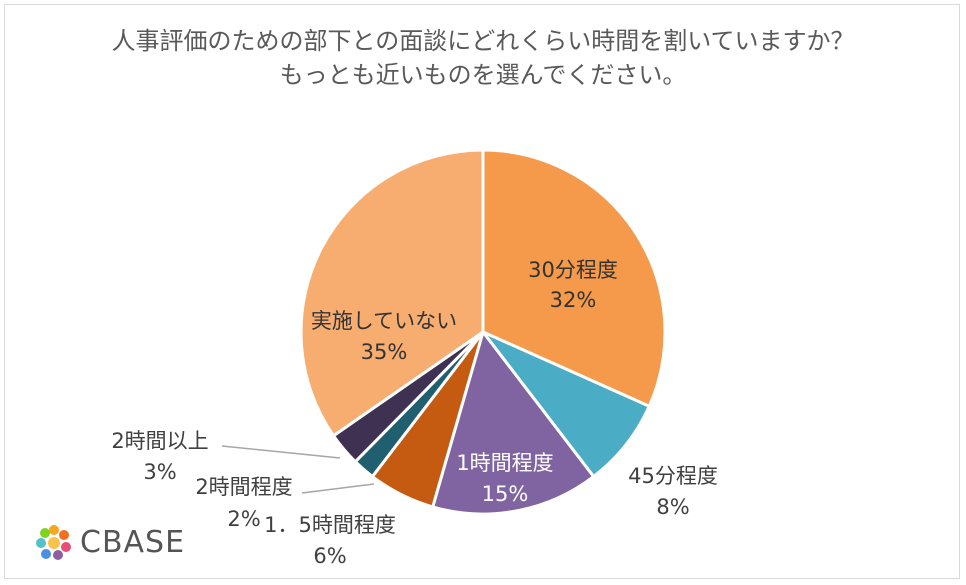  Describe the element at coordinates (384, 352) in the screenshot. I see `label-none-value: 35%` at that location.